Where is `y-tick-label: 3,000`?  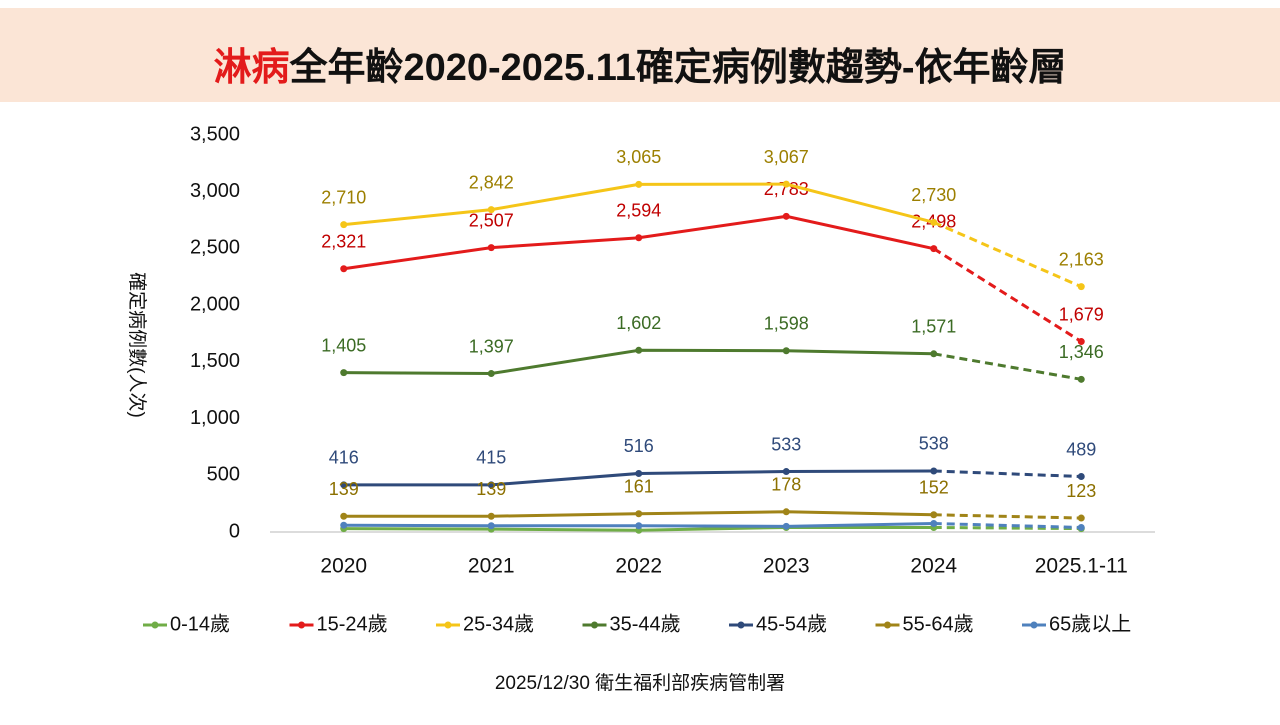
y-tick-label: 3,000 is located at coordinates (215, 191).